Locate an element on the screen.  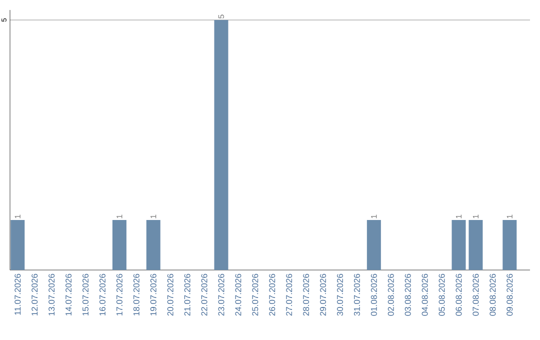
x-tick-label: 15.07.2026 is located at coordinates (85, 295).